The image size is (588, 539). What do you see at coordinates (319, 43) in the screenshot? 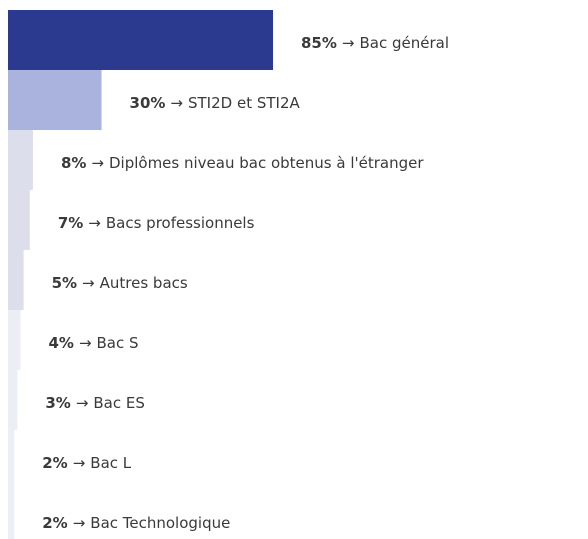
I see `value-label: 85%` at bounding box center [319, 43].